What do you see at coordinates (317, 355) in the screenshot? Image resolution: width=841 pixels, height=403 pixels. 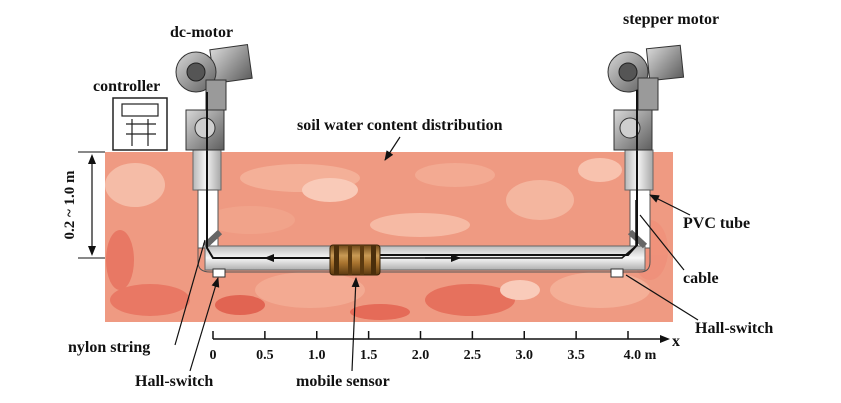 I see `x-tick-label: 1.0` at bounding box center [317, 355].